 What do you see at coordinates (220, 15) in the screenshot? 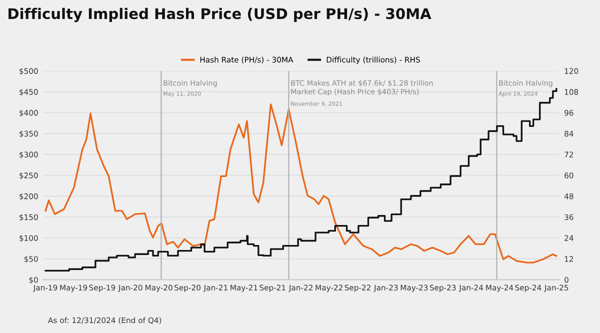
I see `chart-title: Difficulty Implied Hash Price (USD per PH/s) - 30MA` at bounding box center [220, 15].